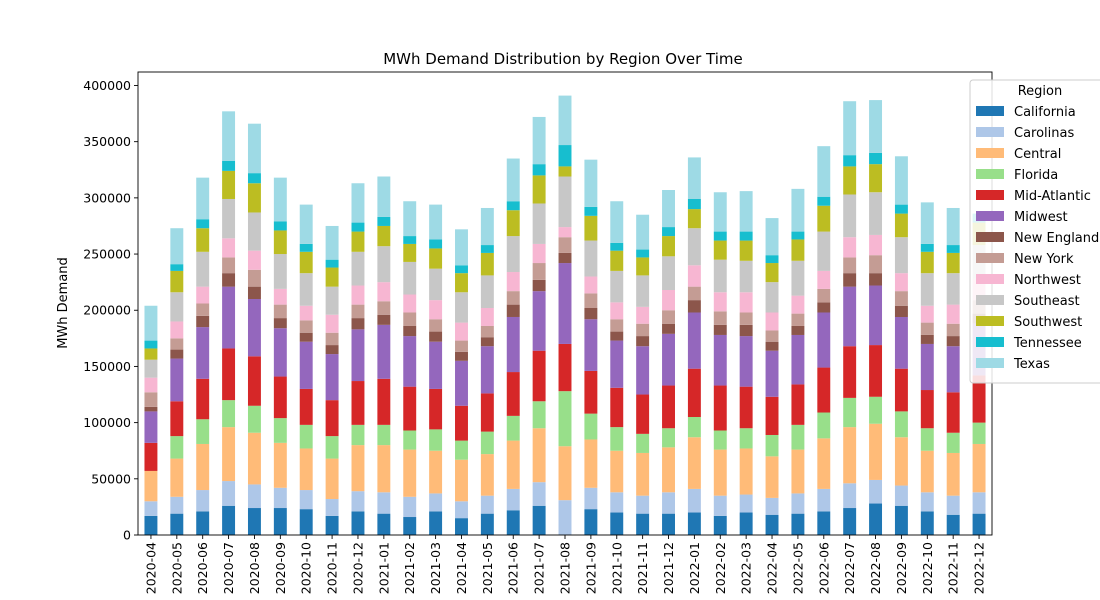 This screenshot has height=600, width=1100. Describe the element at coordinates (228, 568) in the screenshot. I see `x-tick-label-3: 2020-07` at that location.